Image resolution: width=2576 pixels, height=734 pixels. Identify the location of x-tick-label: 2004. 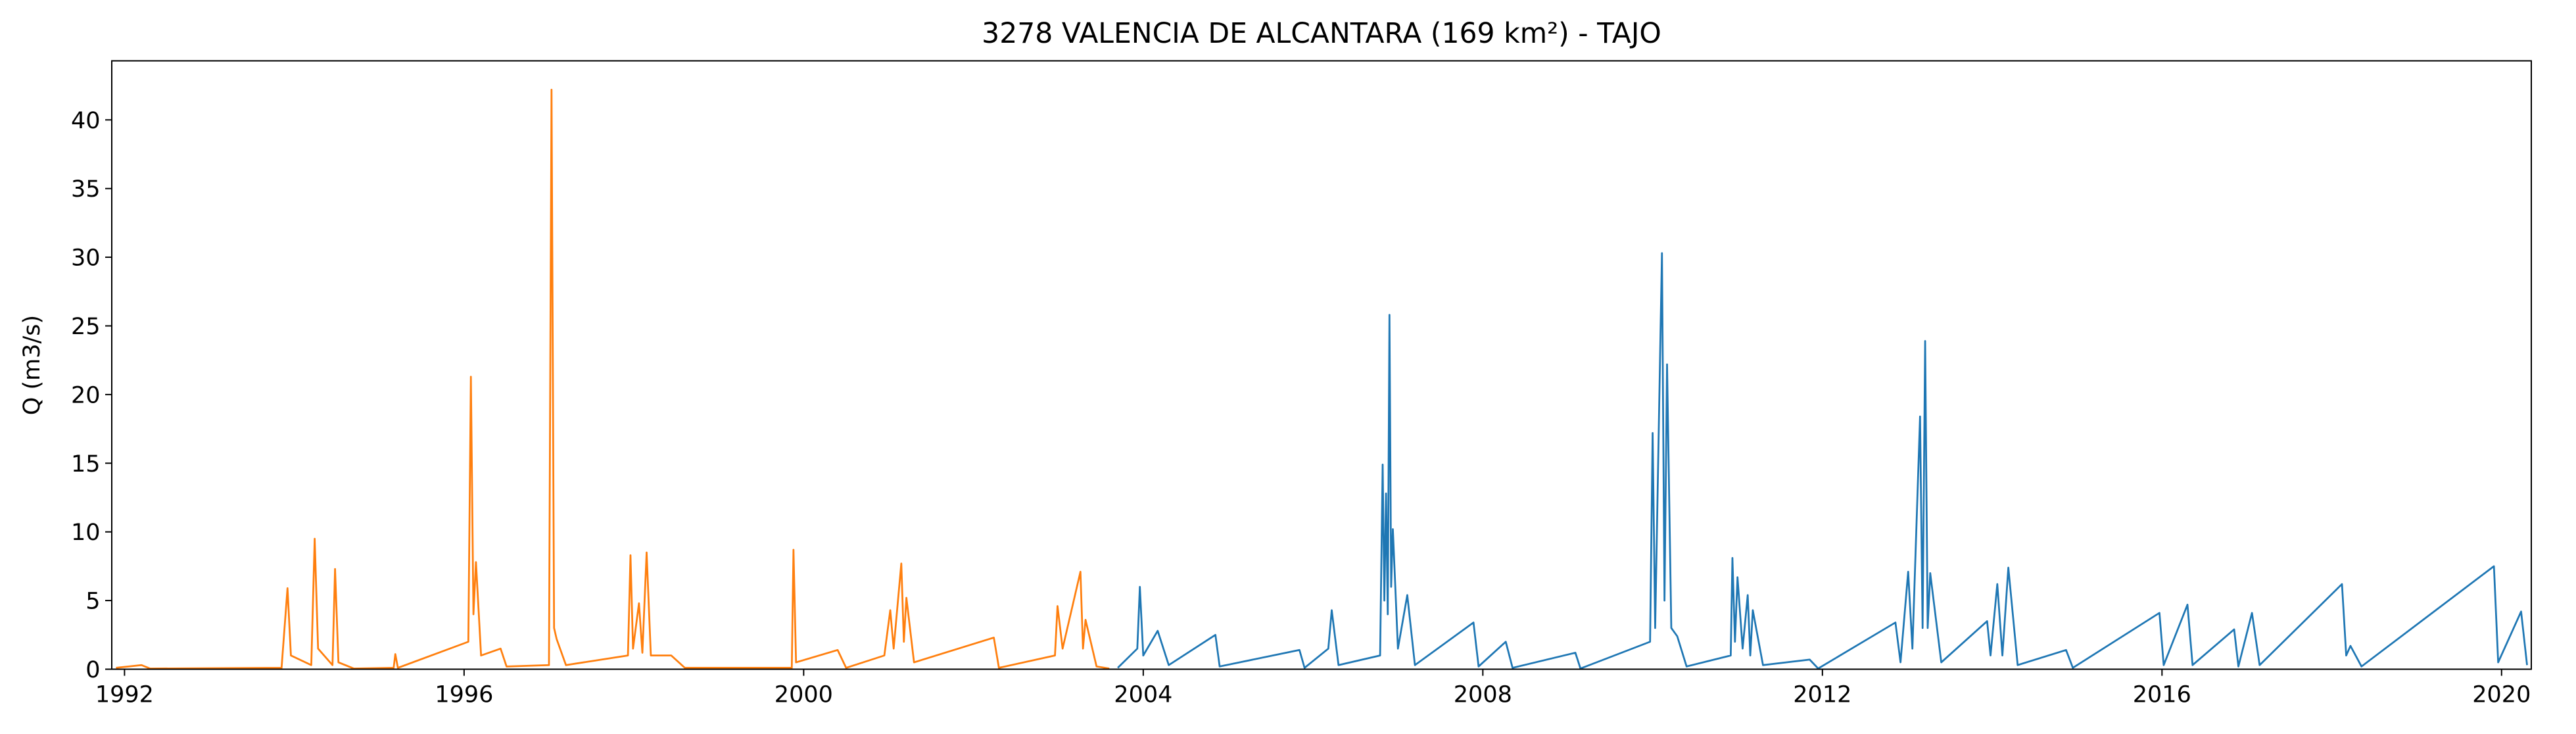
(1143, 695).